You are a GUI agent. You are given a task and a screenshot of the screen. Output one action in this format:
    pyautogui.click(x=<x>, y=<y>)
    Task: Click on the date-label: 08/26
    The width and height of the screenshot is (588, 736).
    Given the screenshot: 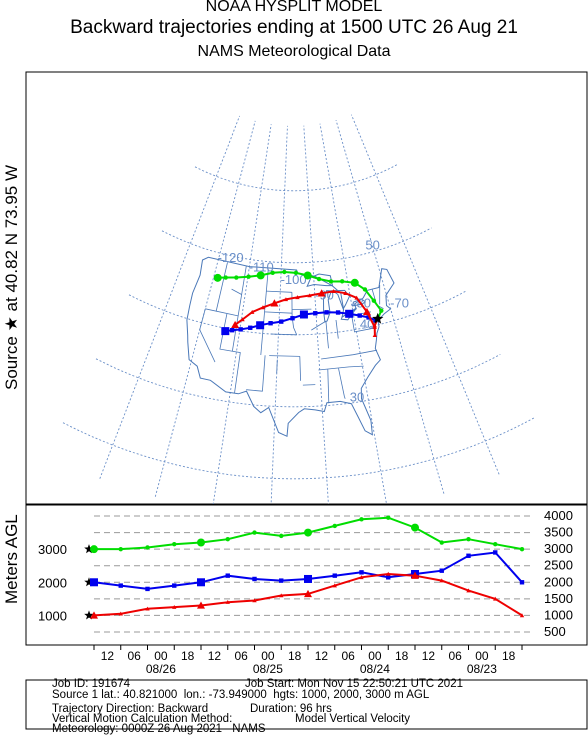 What is the action you would take?
    pyautogui.click(x=161, y=669)
    